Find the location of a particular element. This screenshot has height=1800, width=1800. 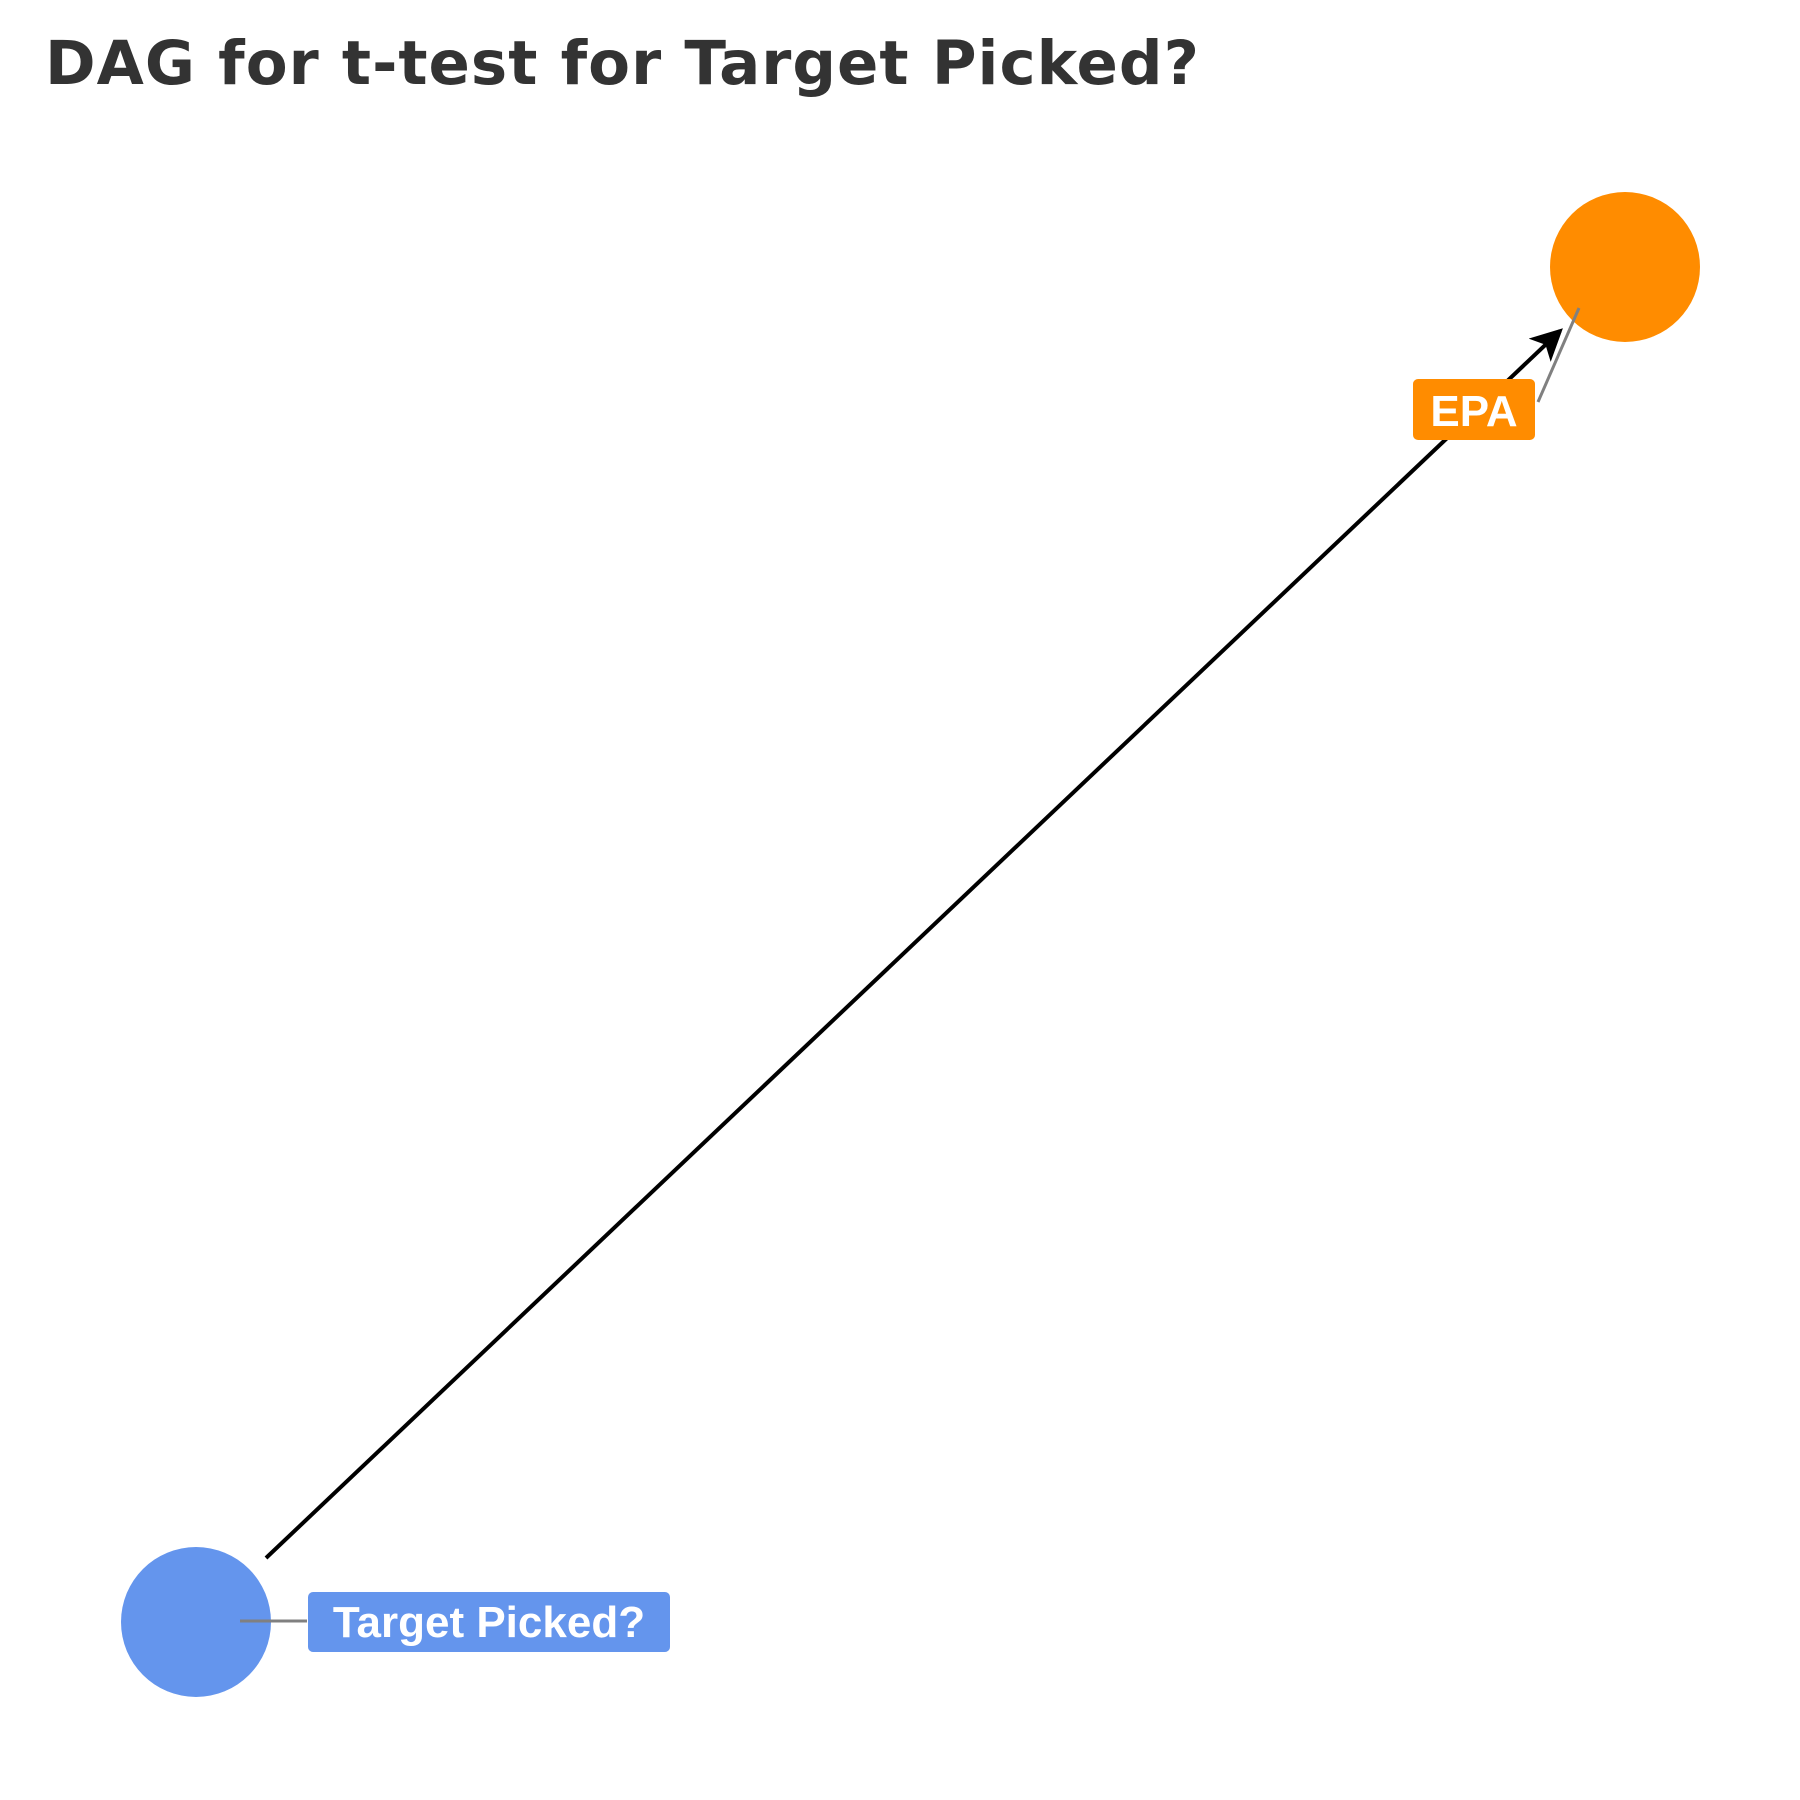

label-box-target-picked is located at coordinates (489, 1622).